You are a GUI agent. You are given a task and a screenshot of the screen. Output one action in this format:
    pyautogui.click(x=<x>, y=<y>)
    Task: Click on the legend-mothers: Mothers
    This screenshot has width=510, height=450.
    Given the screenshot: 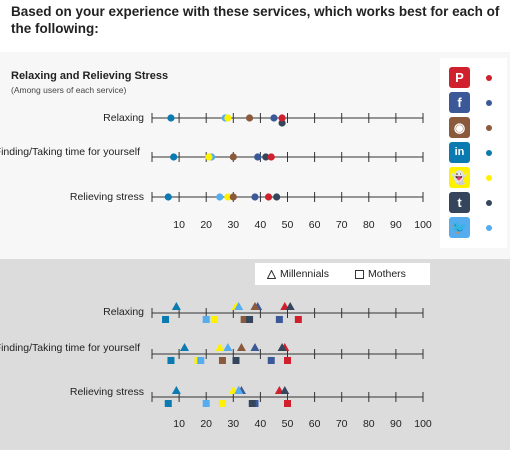 What is the action you would take?
    pyautogui.click(x=380, y=274)
    